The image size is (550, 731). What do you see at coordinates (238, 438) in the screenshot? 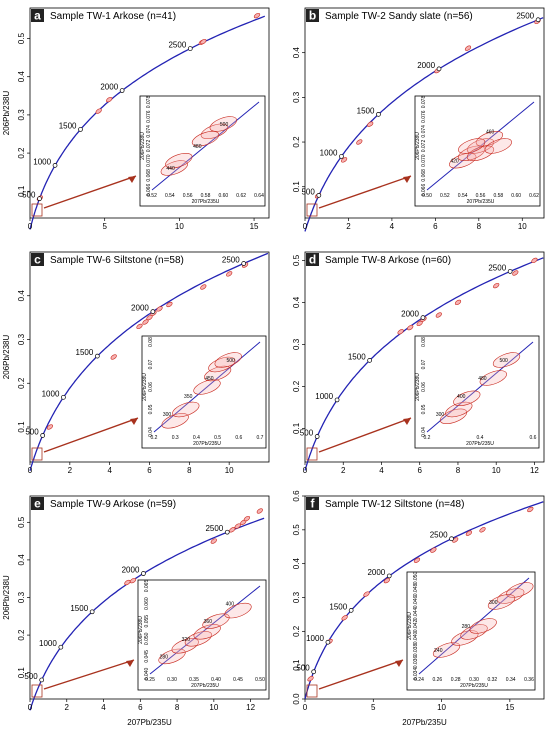
I see `inset-x-tick-label: 0.6` at bounding box center [238, 438].